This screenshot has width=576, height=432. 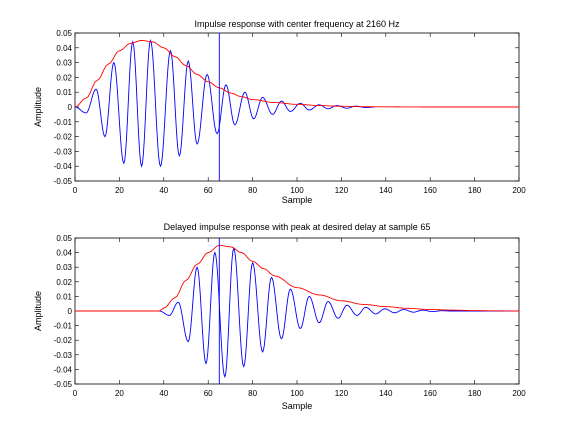 I want to click on top-plot-x-tick-label: 0, so click(x=75, y=190).